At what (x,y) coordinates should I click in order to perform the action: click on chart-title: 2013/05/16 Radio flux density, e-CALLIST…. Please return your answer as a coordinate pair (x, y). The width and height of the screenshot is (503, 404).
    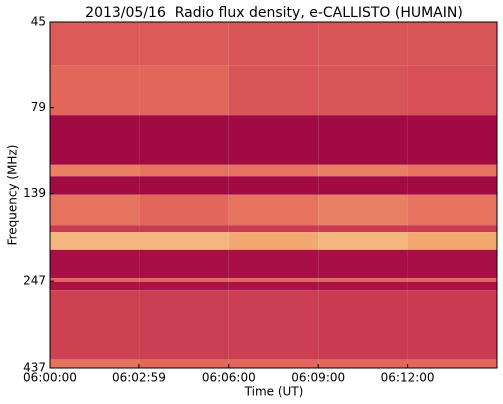
    Looking at the image, I should click on (274, 13).